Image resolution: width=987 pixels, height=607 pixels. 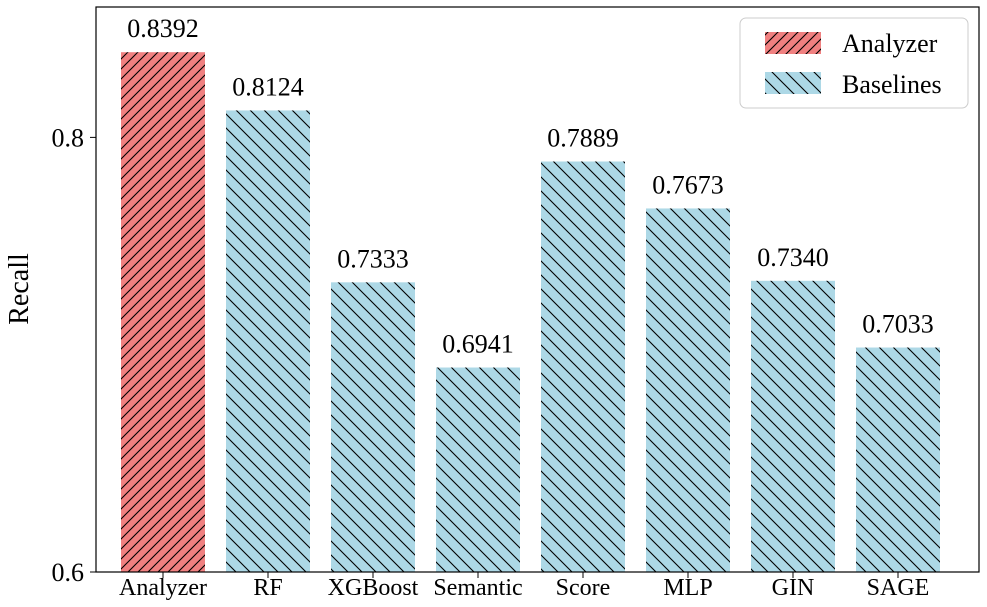 I want to click on x-tick-label-mlp: MLP, so click(x=687, y=588).